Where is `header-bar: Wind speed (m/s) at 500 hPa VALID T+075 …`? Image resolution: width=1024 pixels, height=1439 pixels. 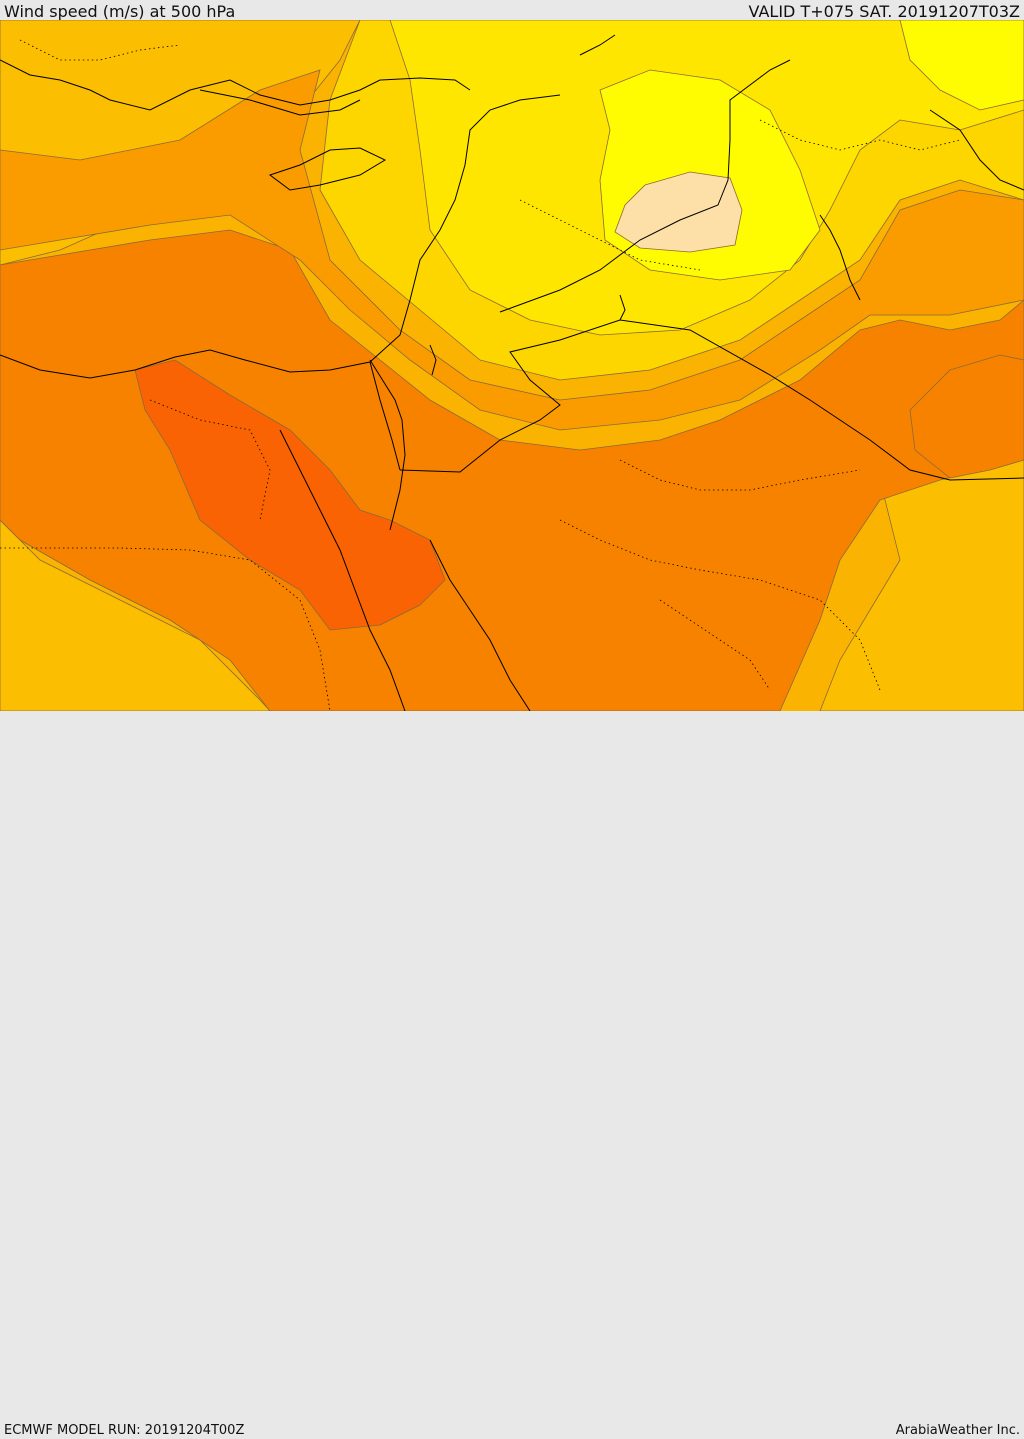
header-bar: Wind speed (m/s) at 500 hPa VALID T+075 … is located at coordinates (512, 10).